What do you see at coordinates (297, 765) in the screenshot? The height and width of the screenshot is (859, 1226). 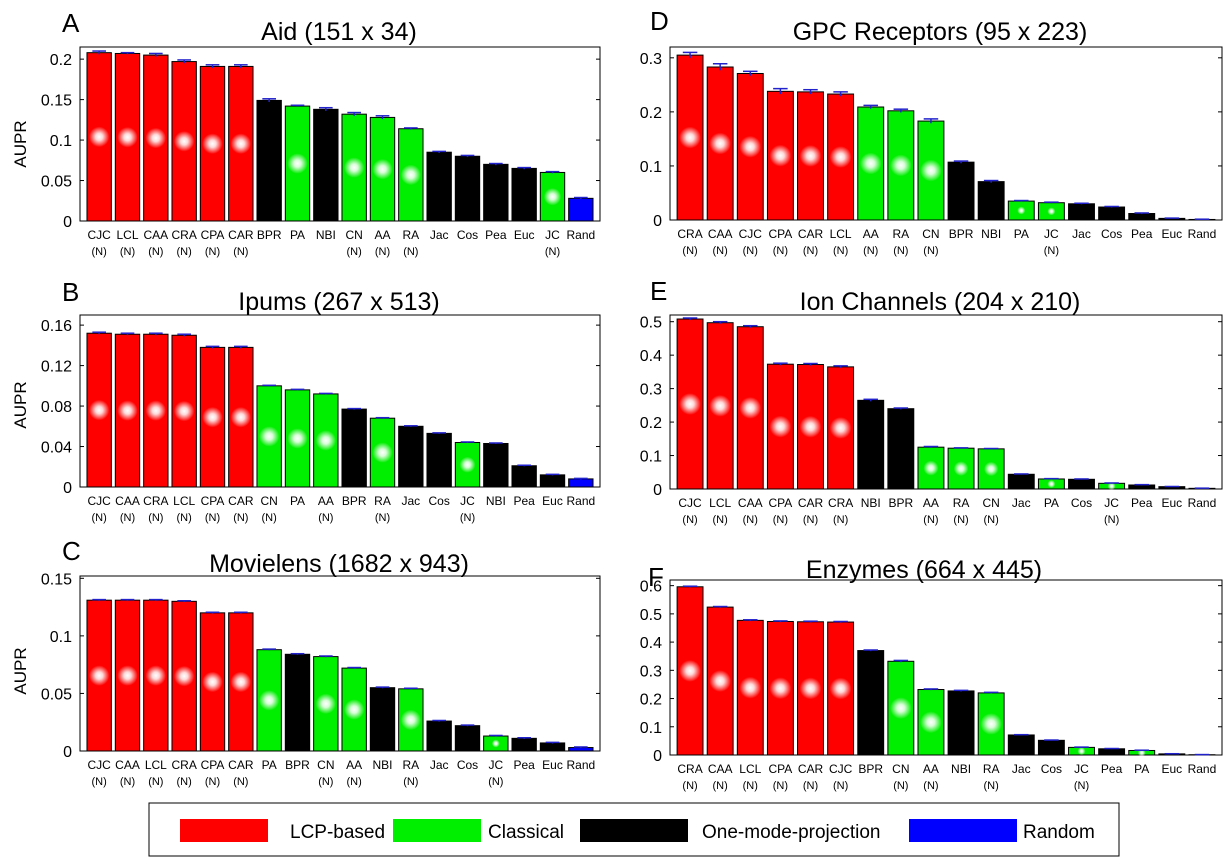 I see `x-tick-label: BPR` at bounding box center [297, 765].